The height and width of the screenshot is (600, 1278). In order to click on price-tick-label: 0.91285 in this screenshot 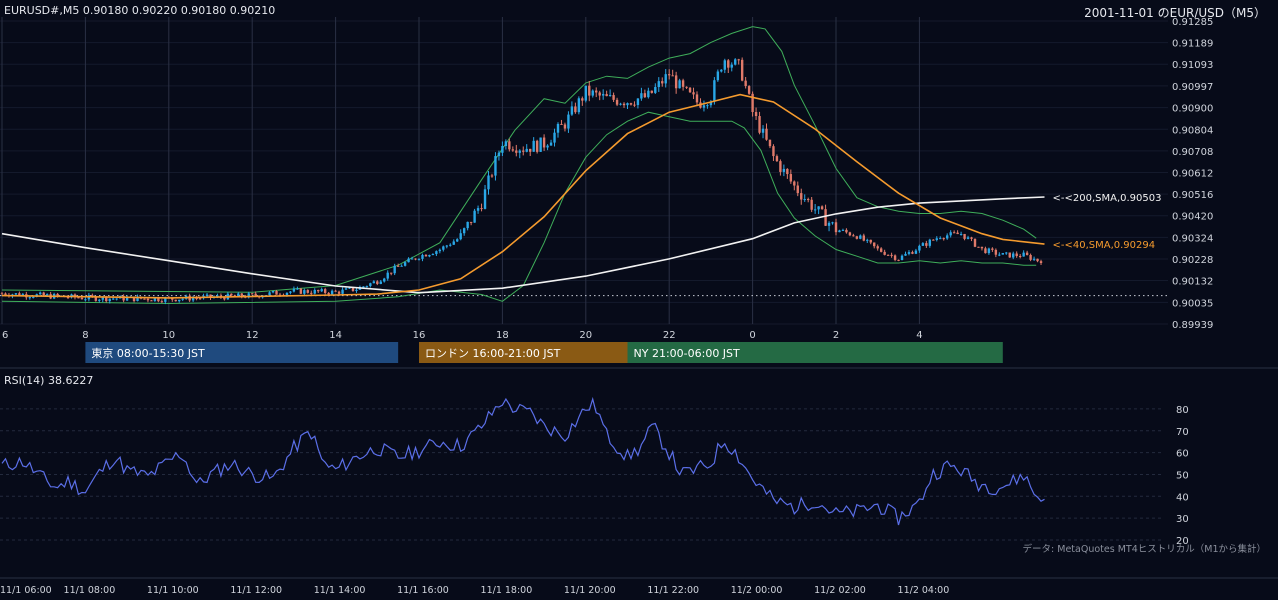, I will do `click(1192, 22)`.